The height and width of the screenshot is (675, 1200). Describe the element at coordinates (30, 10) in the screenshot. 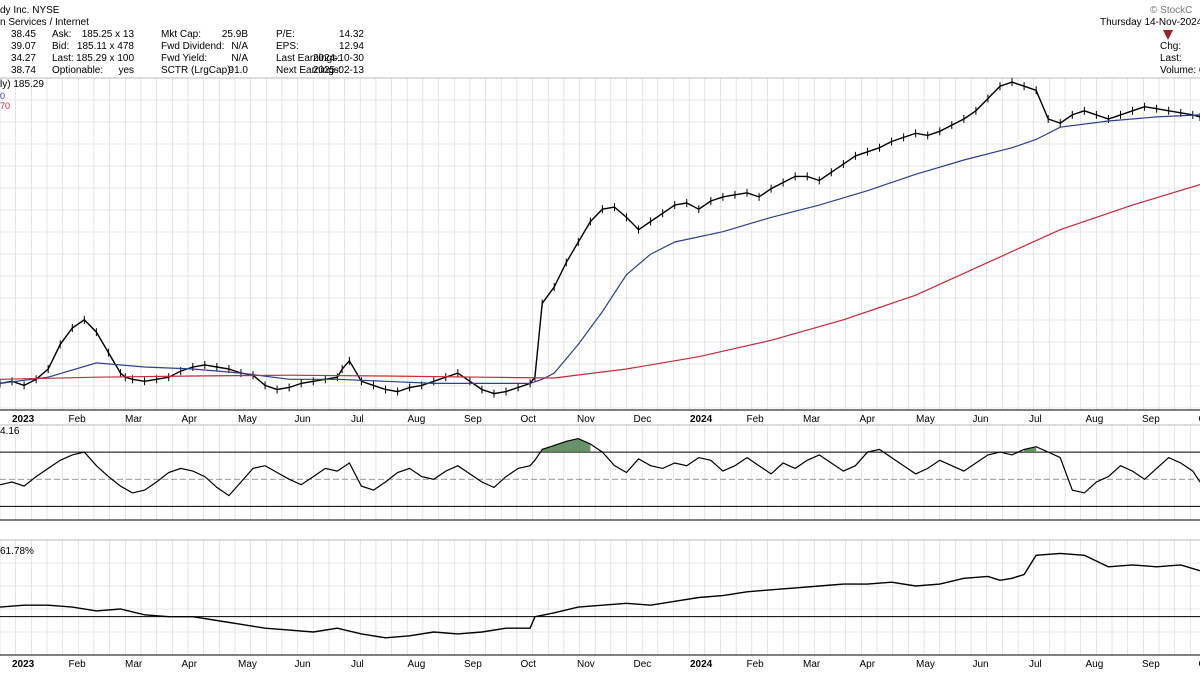

I see `company-name: dy Inc. NYSE` at that location.